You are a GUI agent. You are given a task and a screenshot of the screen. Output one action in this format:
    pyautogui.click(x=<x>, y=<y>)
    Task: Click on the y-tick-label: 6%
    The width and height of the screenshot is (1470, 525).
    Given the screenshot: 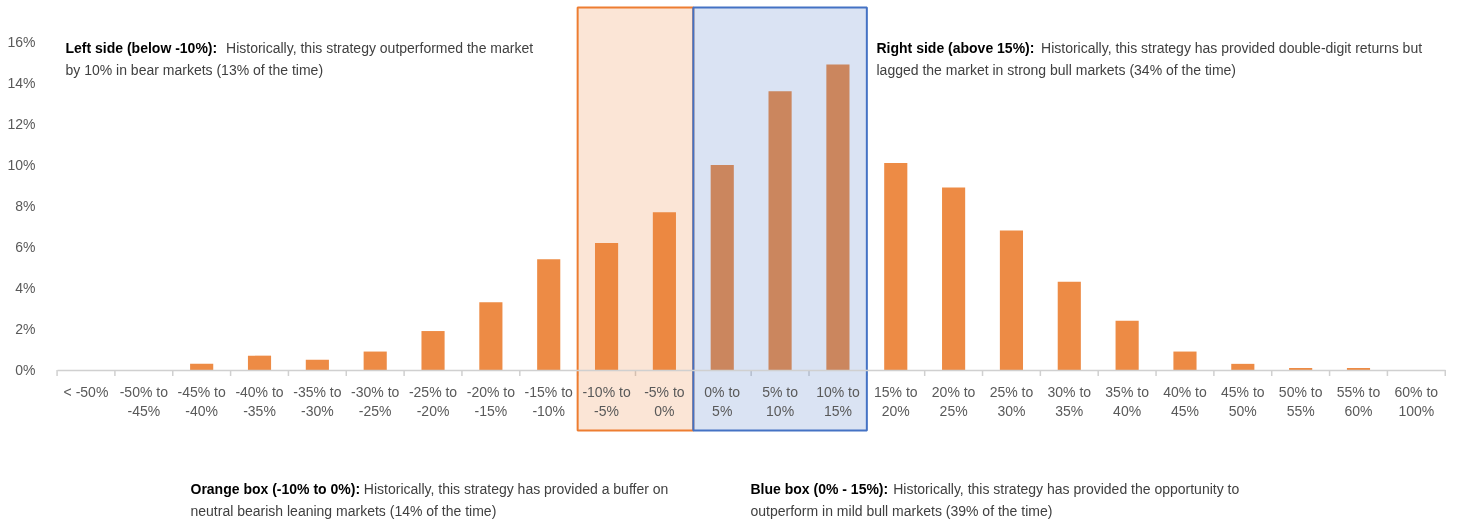 What is the action you would take?
    pyautogui.click(x=25, y=247)
    